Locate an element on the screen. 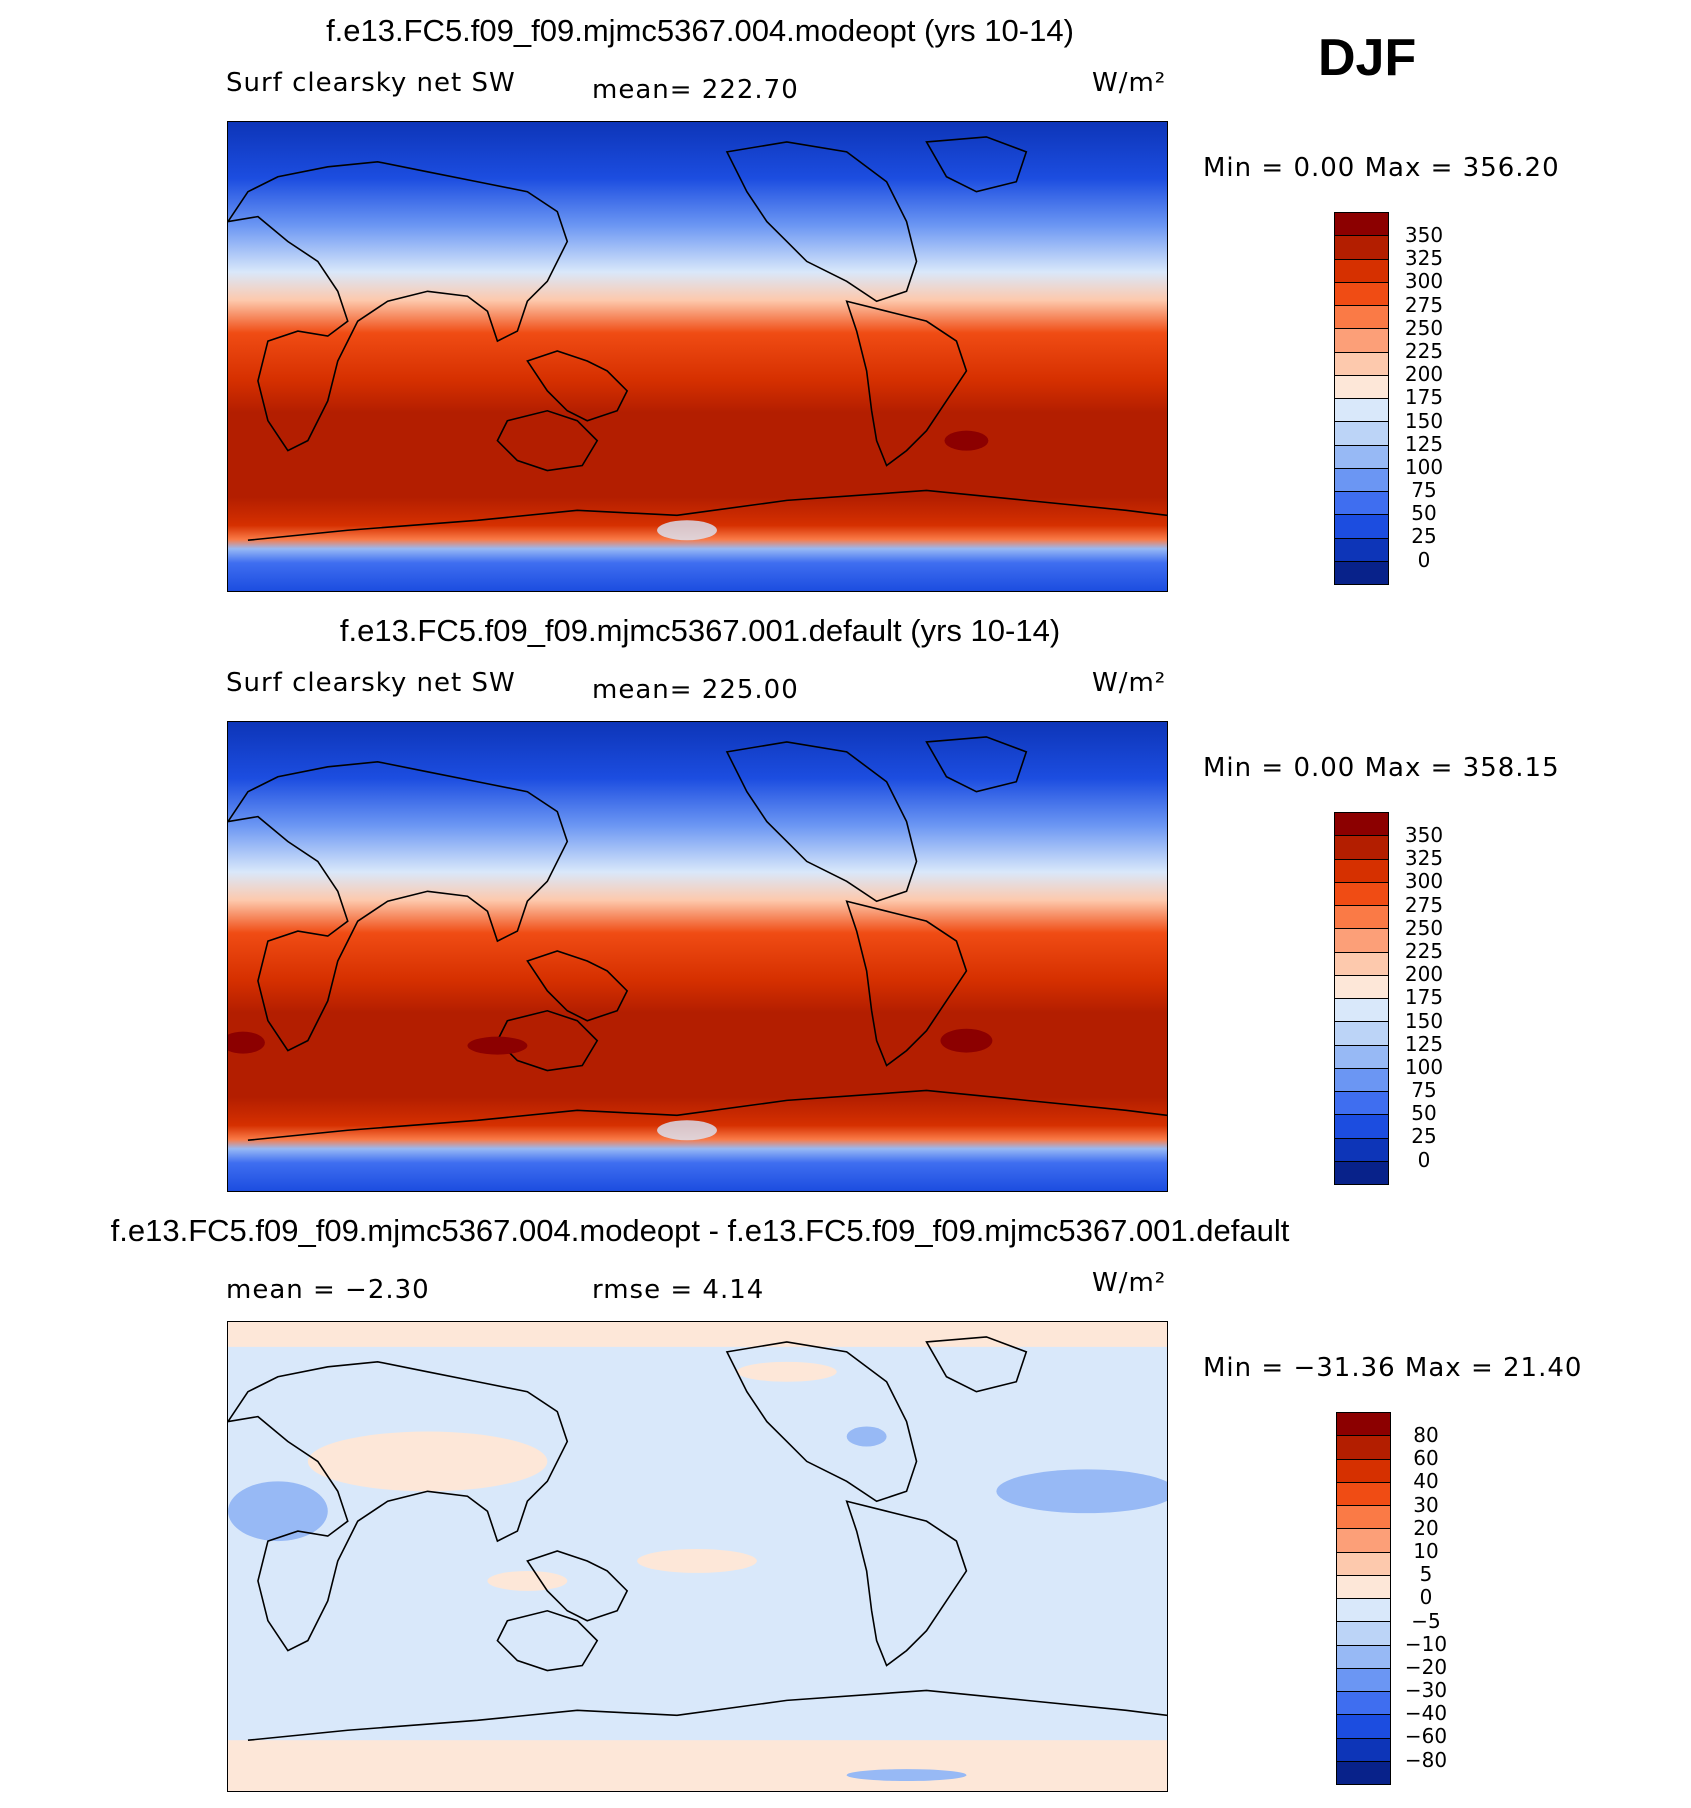  colorbar-tick-label: −5 is located at coordinates (1426, 1620).